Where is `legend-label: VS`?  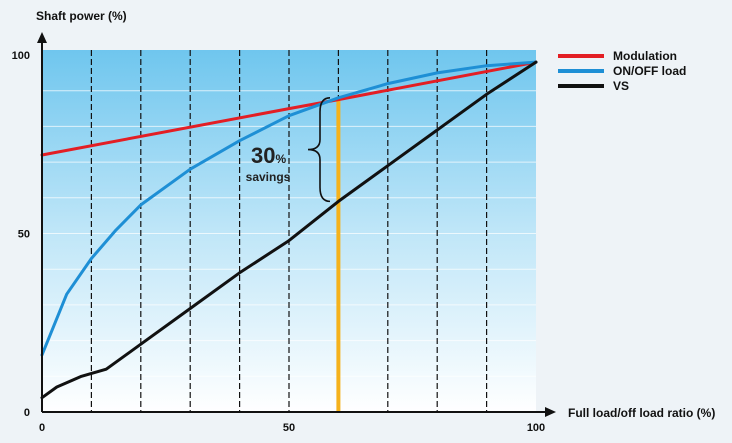 legend-label: VS is located at coordinates (621, 86).